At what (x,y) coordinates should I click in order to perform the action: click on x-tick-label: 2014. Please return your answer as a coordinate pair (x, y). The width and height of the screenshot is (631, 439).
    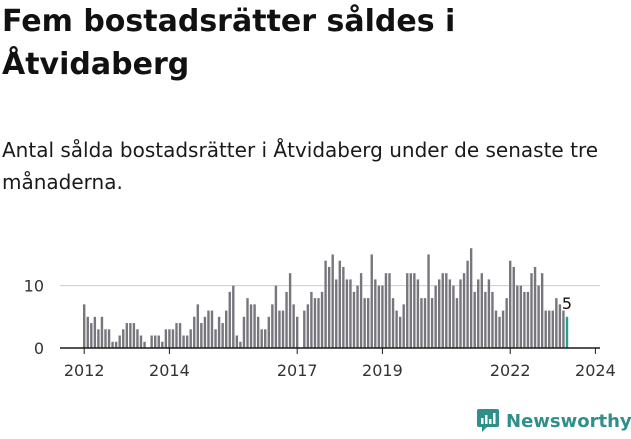
    Looking at the image, I should click on (169, 370).